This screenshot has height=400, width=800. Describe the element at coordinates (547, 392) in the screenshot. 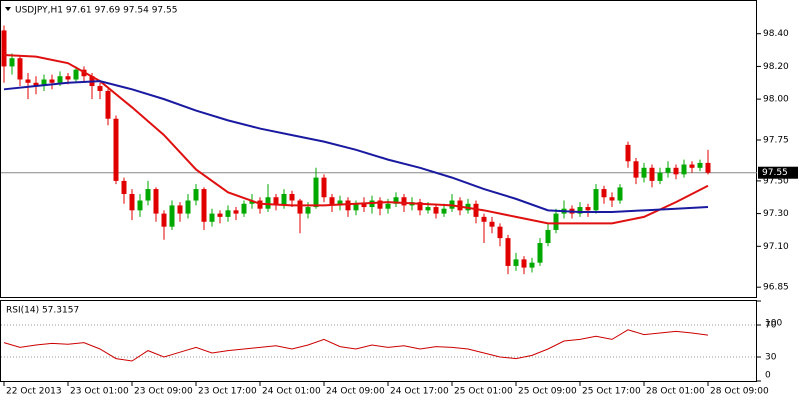

I see `x-tick-label: 25 Oct 09:00` at that location.